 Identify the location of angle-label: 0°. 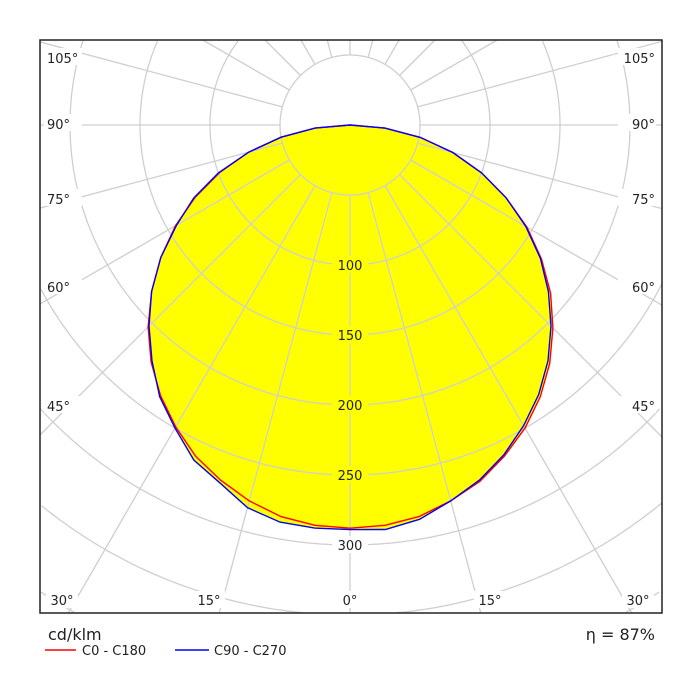
(350, 601).